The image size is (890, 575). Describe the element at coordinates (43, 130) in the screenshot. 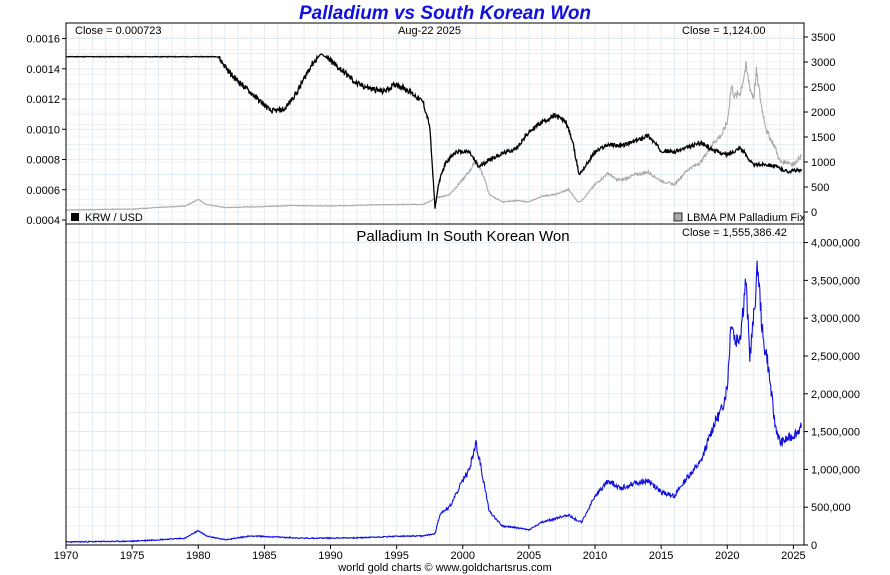

I see `y-left-tick-label: 0.0010` at that location.